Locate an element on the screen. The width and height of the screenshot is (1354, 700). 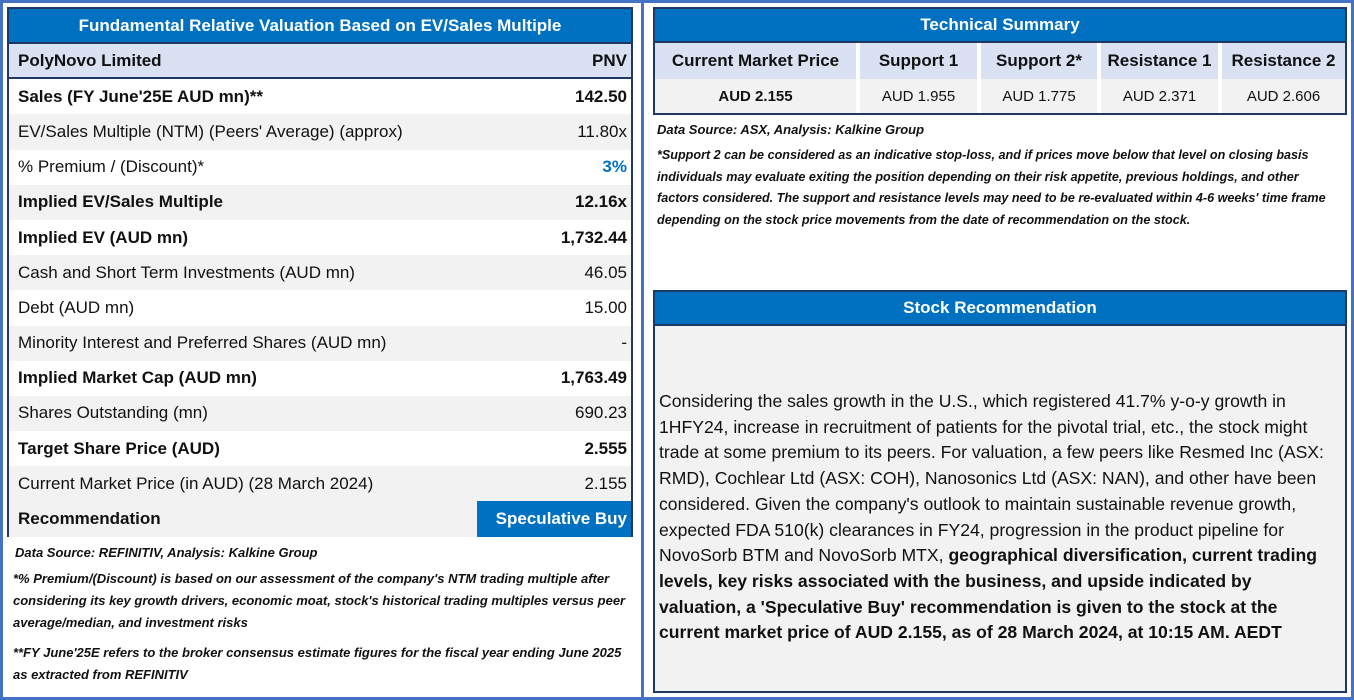
recommendation-badge: Speculative Buy is located at coordinates (554, 519).